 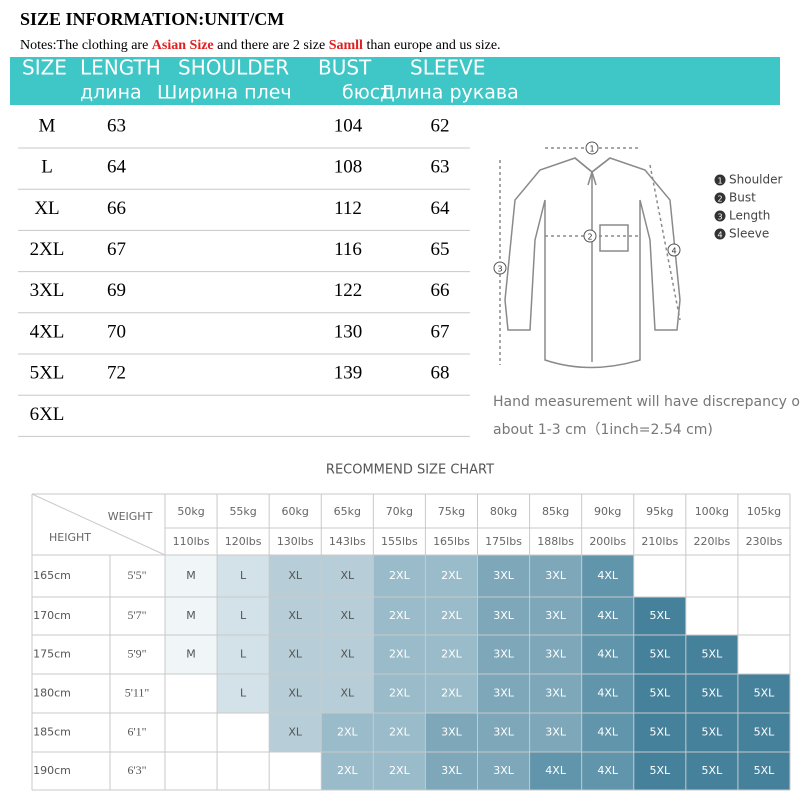 What do you see at coordinates (348, 373) in the screenshot?
I see `size-cell: 139` at bounding box center [348, 373].